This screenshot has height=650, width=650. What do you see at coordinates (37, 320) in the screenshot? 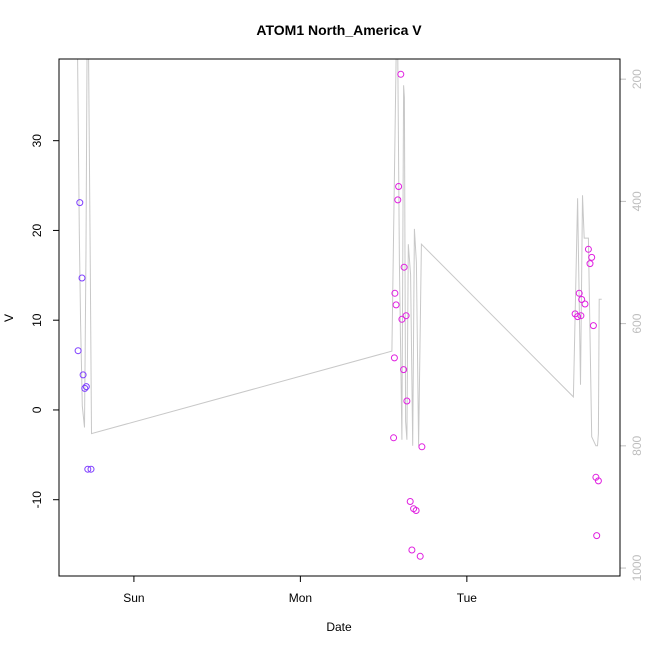
I see `y-tick-label: 10` at bounding box center [37, 320].